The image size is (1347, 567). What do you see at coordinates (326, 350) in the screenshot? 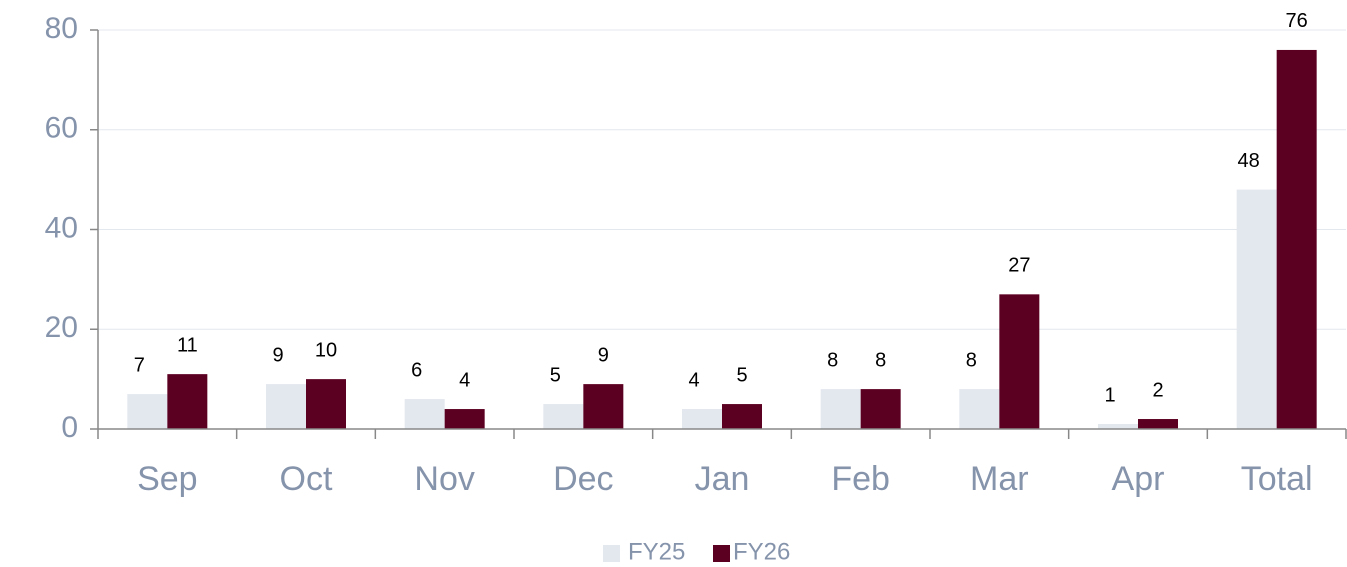
I see `data-label: 10` at bounding box center [326, 350].